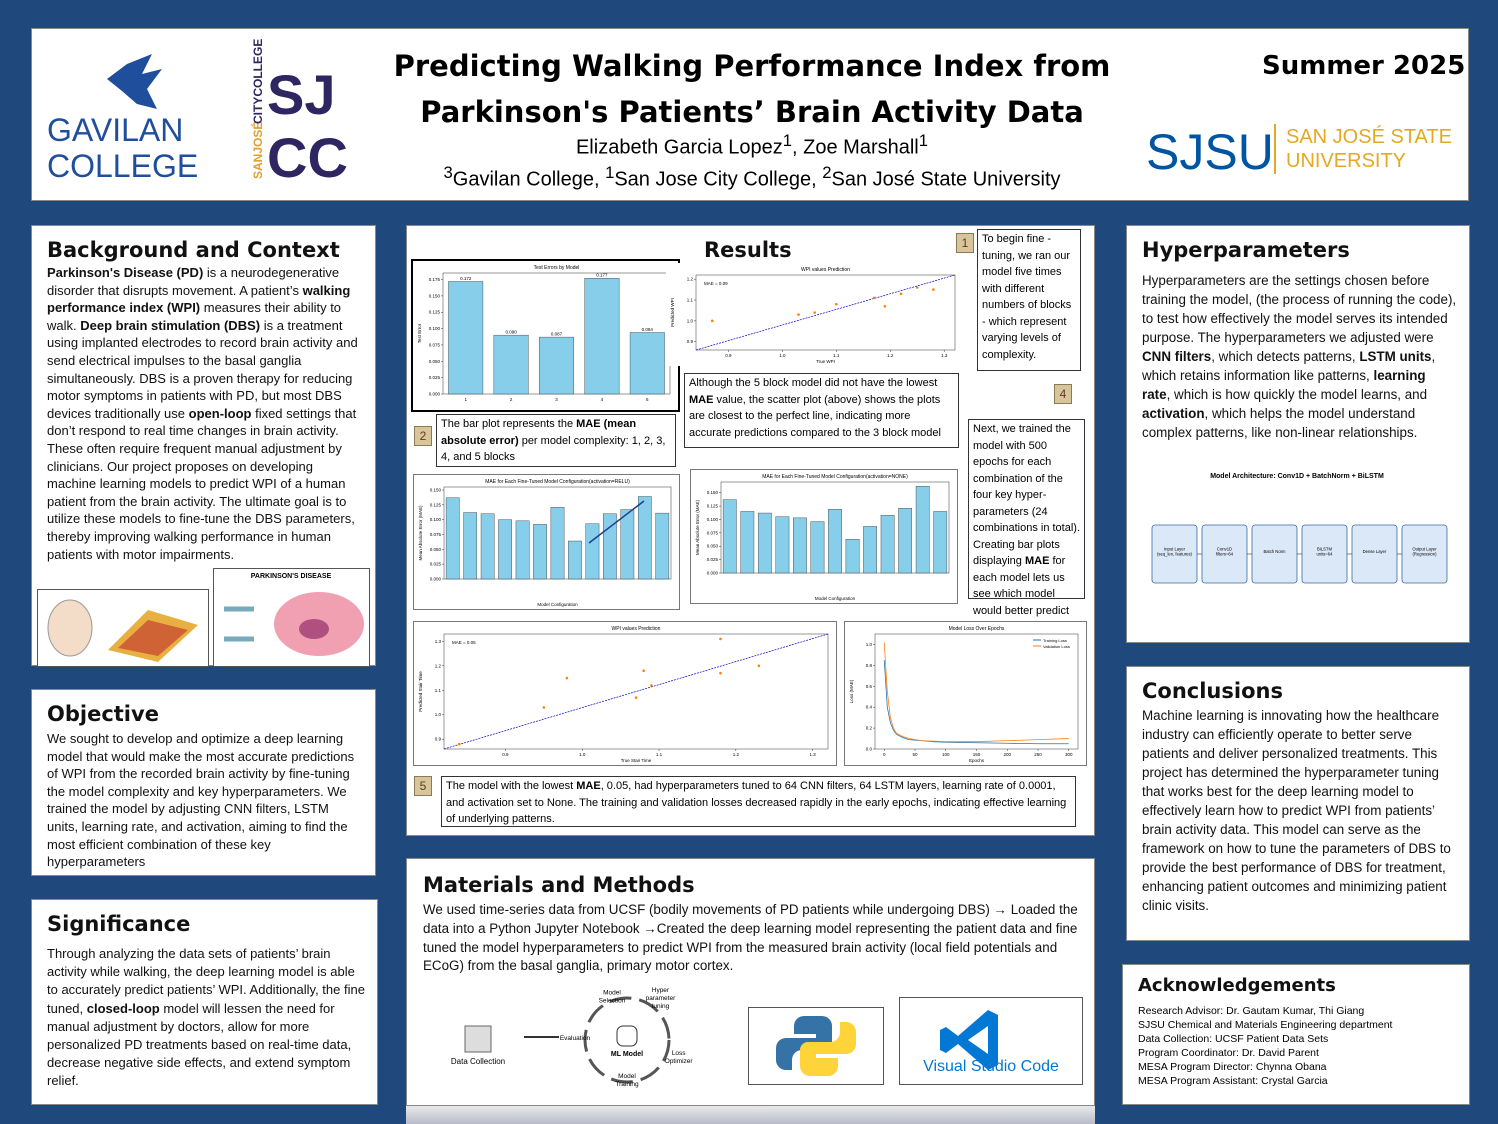  I want to click on text: The model with the lowest, so click(511, 786).